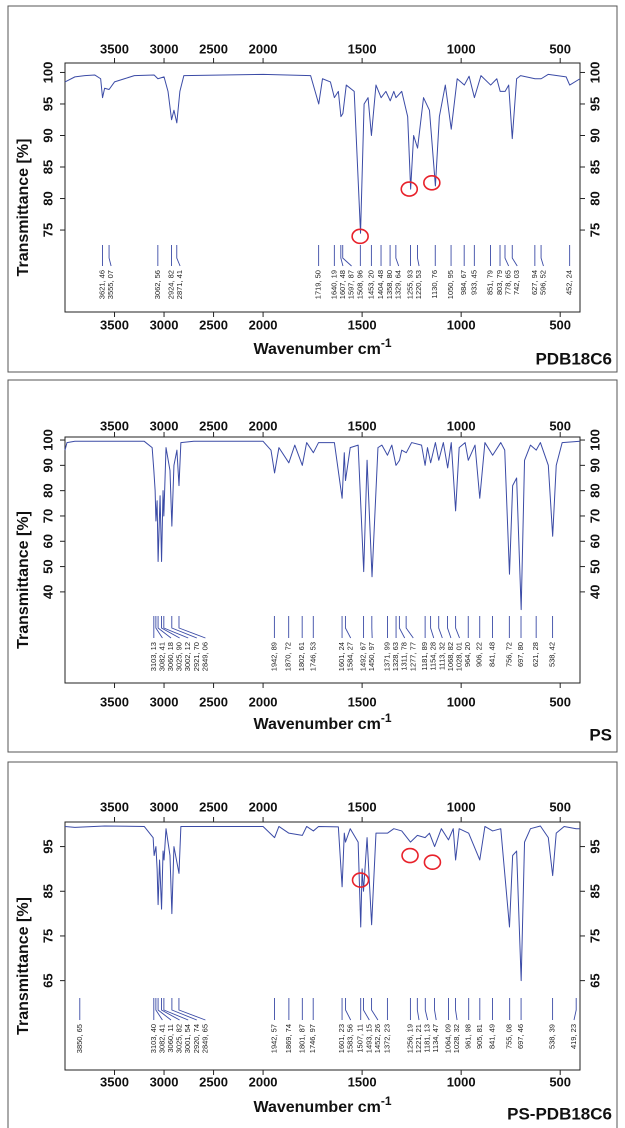 The height and width of the screenshot is (1128, 625). Describe the element at coordinates (542, 282) in the screenshot. I see `peak-label: 596, 52` at that location.